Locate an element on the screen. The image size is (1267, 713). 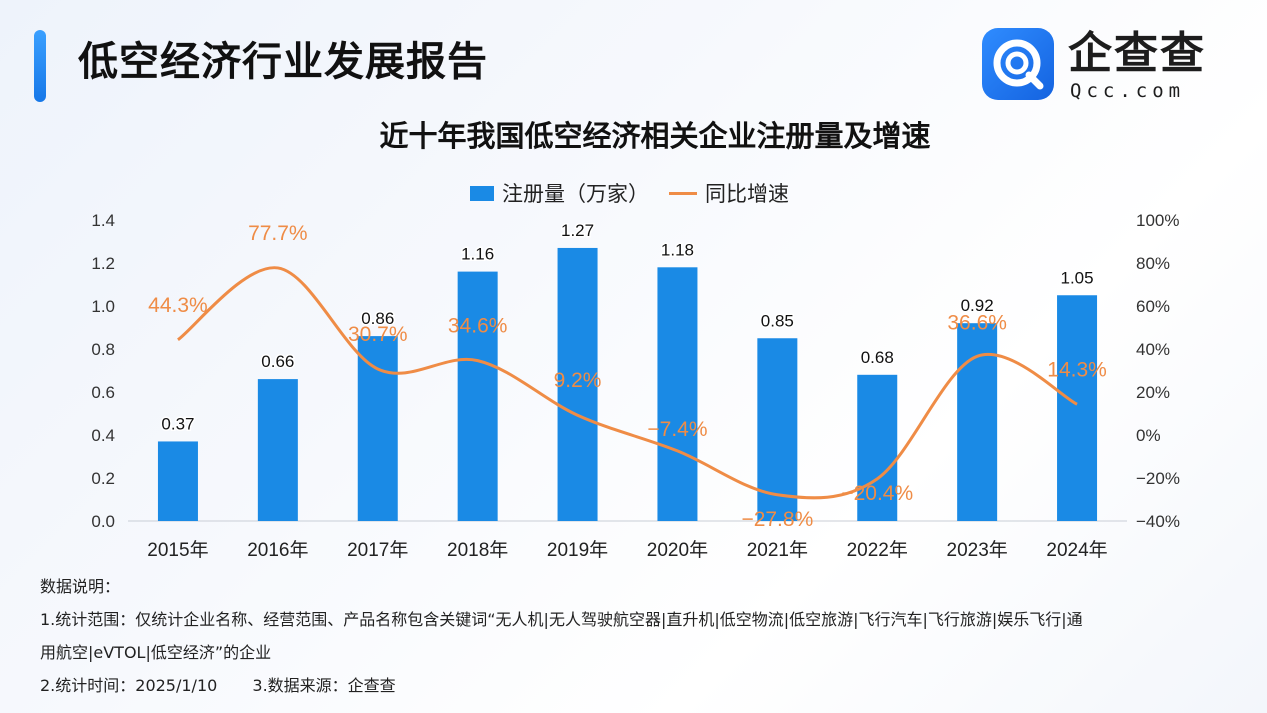
x-tick-label: 2022年 is located at coordinates (877, 550).